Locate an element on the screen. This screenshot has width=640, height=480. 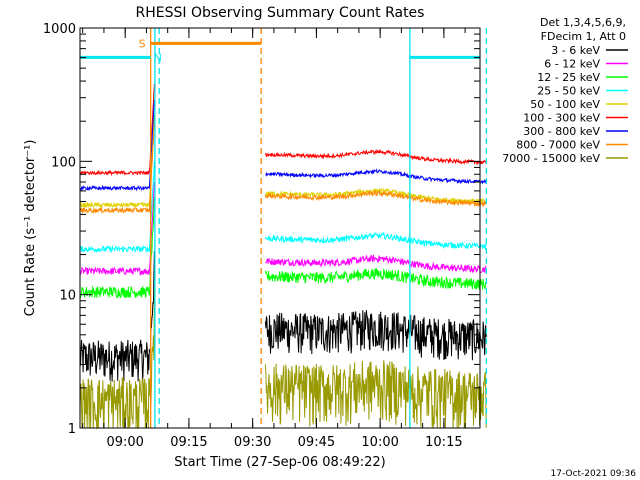
legend-entry-label: 100 - 300 keV is located at coordinates (561, 118).